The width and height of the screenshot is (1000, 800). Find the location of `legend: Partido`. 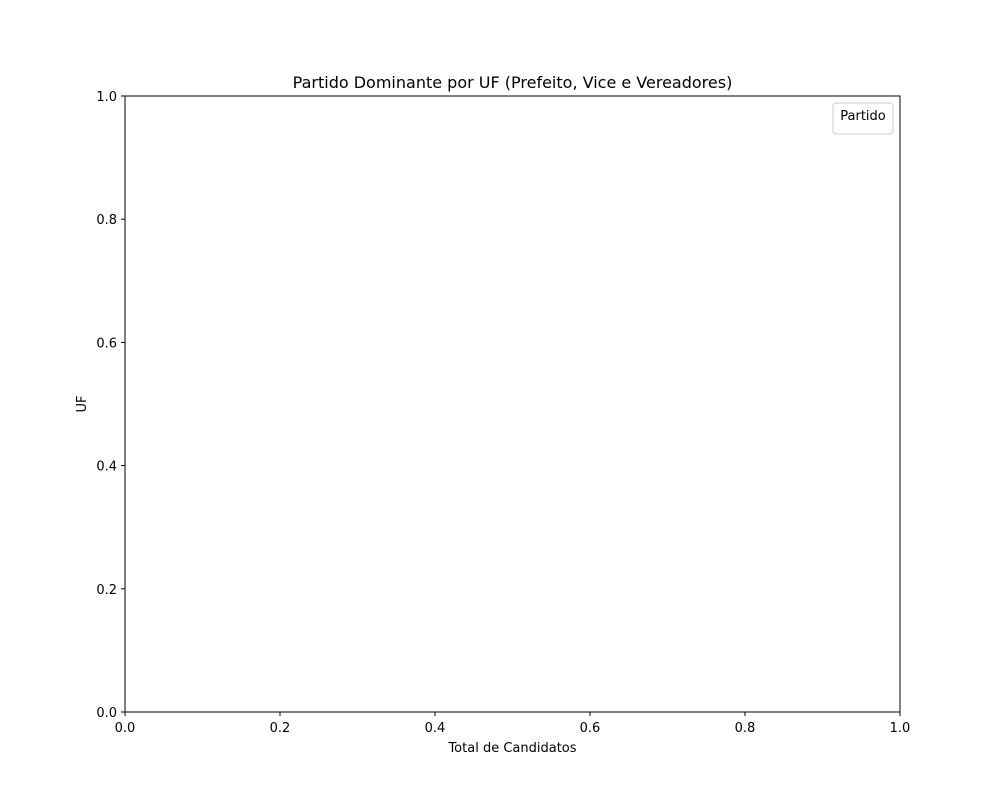

legend: Partido is located at coordinates (863, 118).